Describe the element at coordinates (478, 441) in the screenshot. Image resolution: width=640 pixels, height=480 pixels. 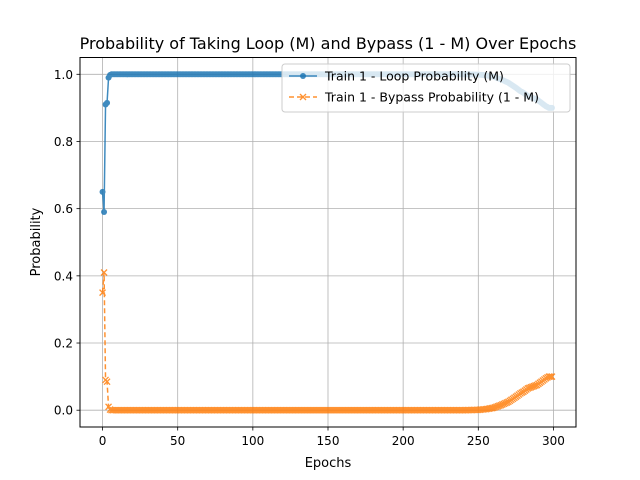
I see `x-tick-label: 250` at that location.